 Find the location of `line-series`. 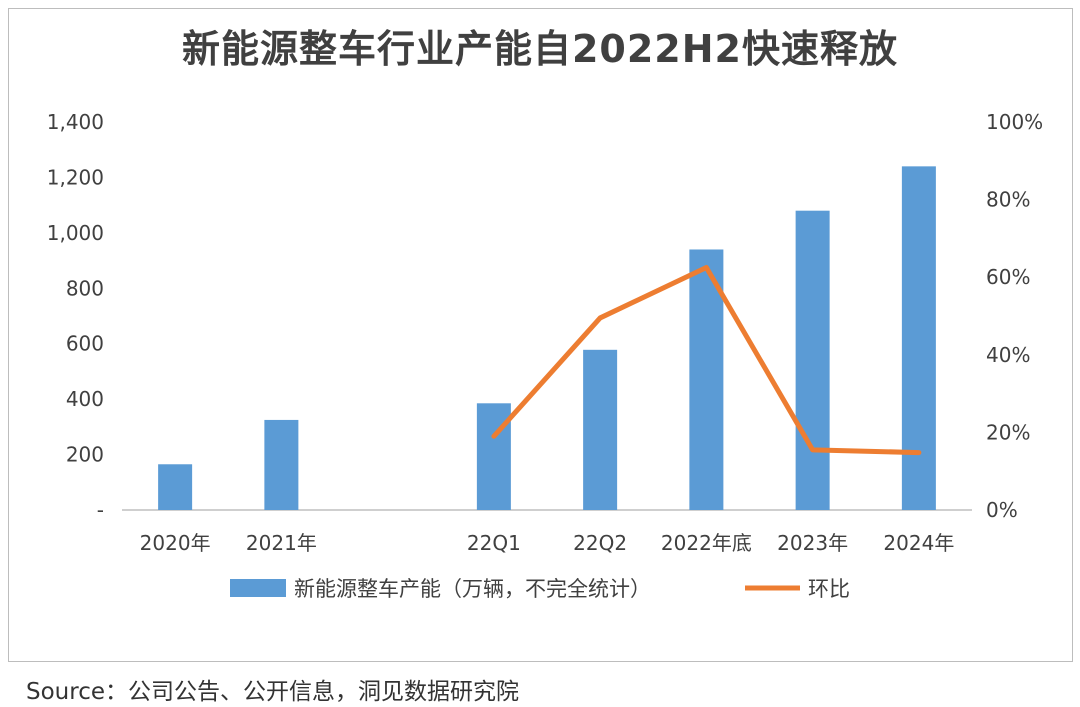

line-series is located at coordinates (706, 360).